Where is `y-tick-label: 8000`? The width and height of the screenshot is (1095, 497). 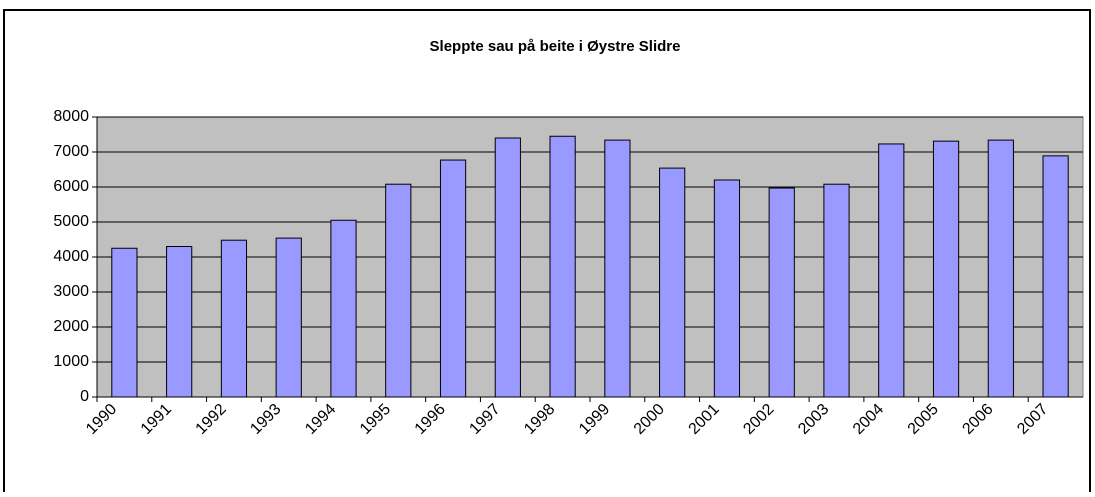
y-tick-label: 8000 is located at coordinates (71, 116).